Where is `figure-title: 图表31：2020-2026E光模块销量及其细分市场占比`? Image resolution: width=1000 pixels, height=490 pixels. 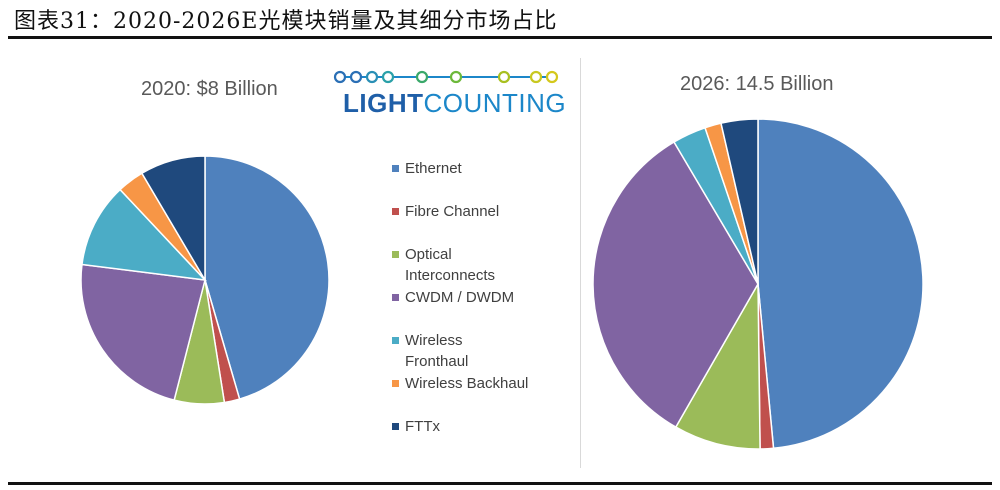
figure-title: 图表31：2020-2026E光模块销量及其细分市场占比 is located at coordinates (286, 21).